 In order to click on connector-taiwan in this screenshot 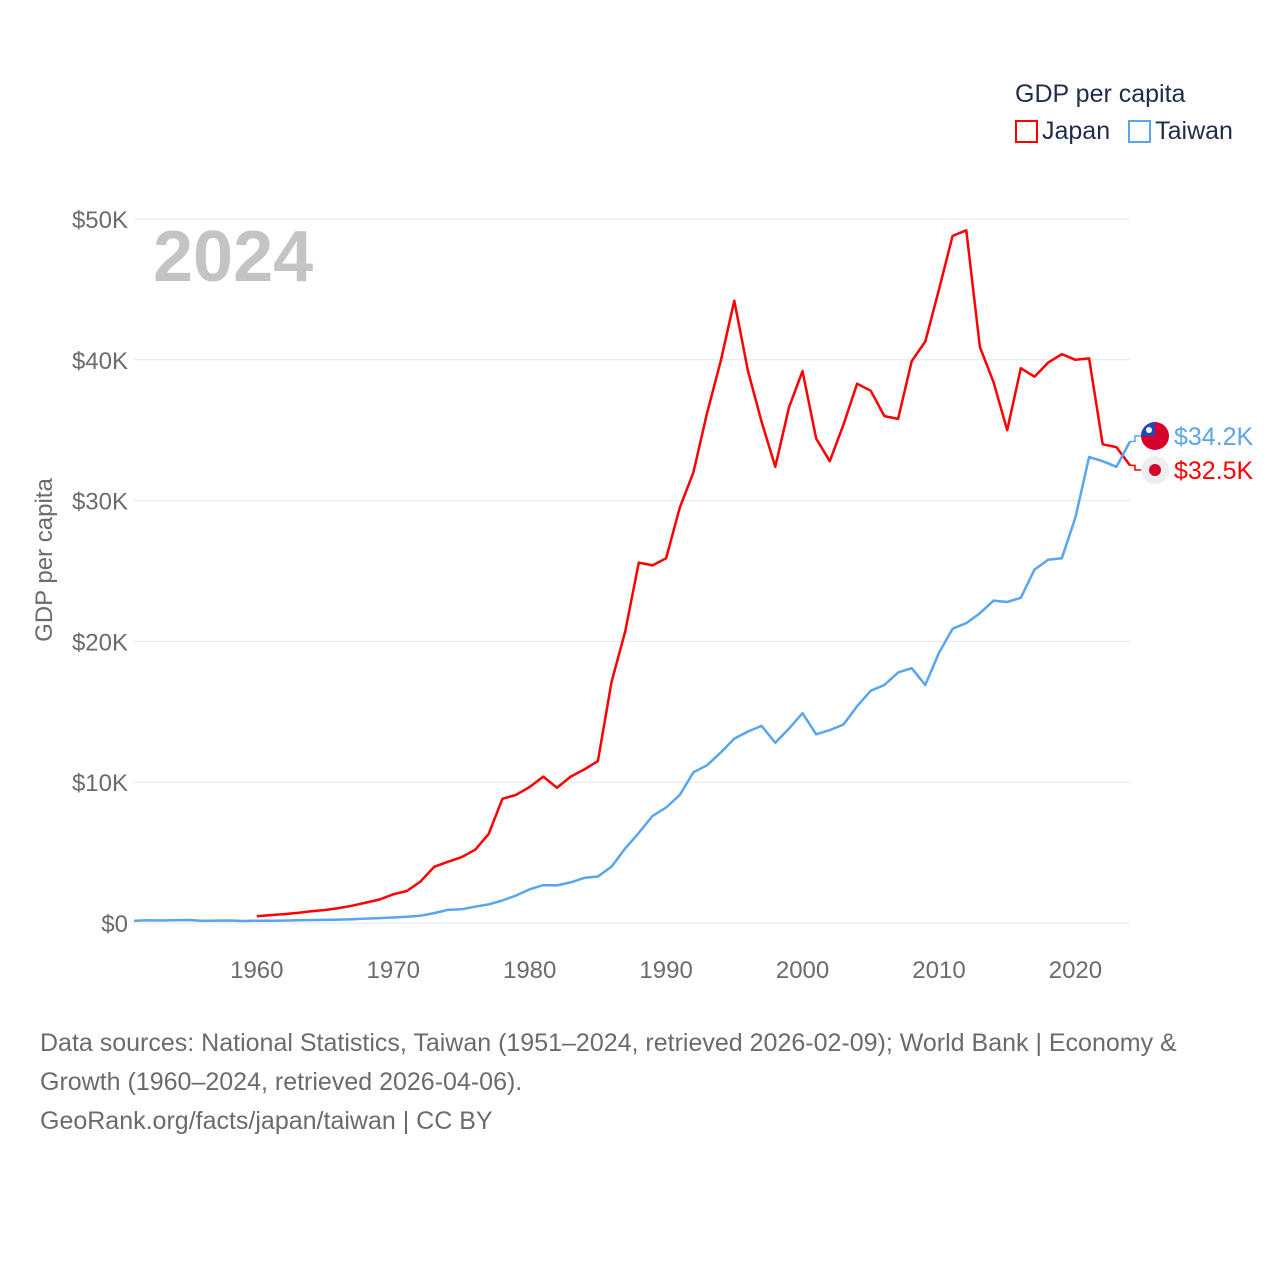, I will do `click(1136, 439)`.